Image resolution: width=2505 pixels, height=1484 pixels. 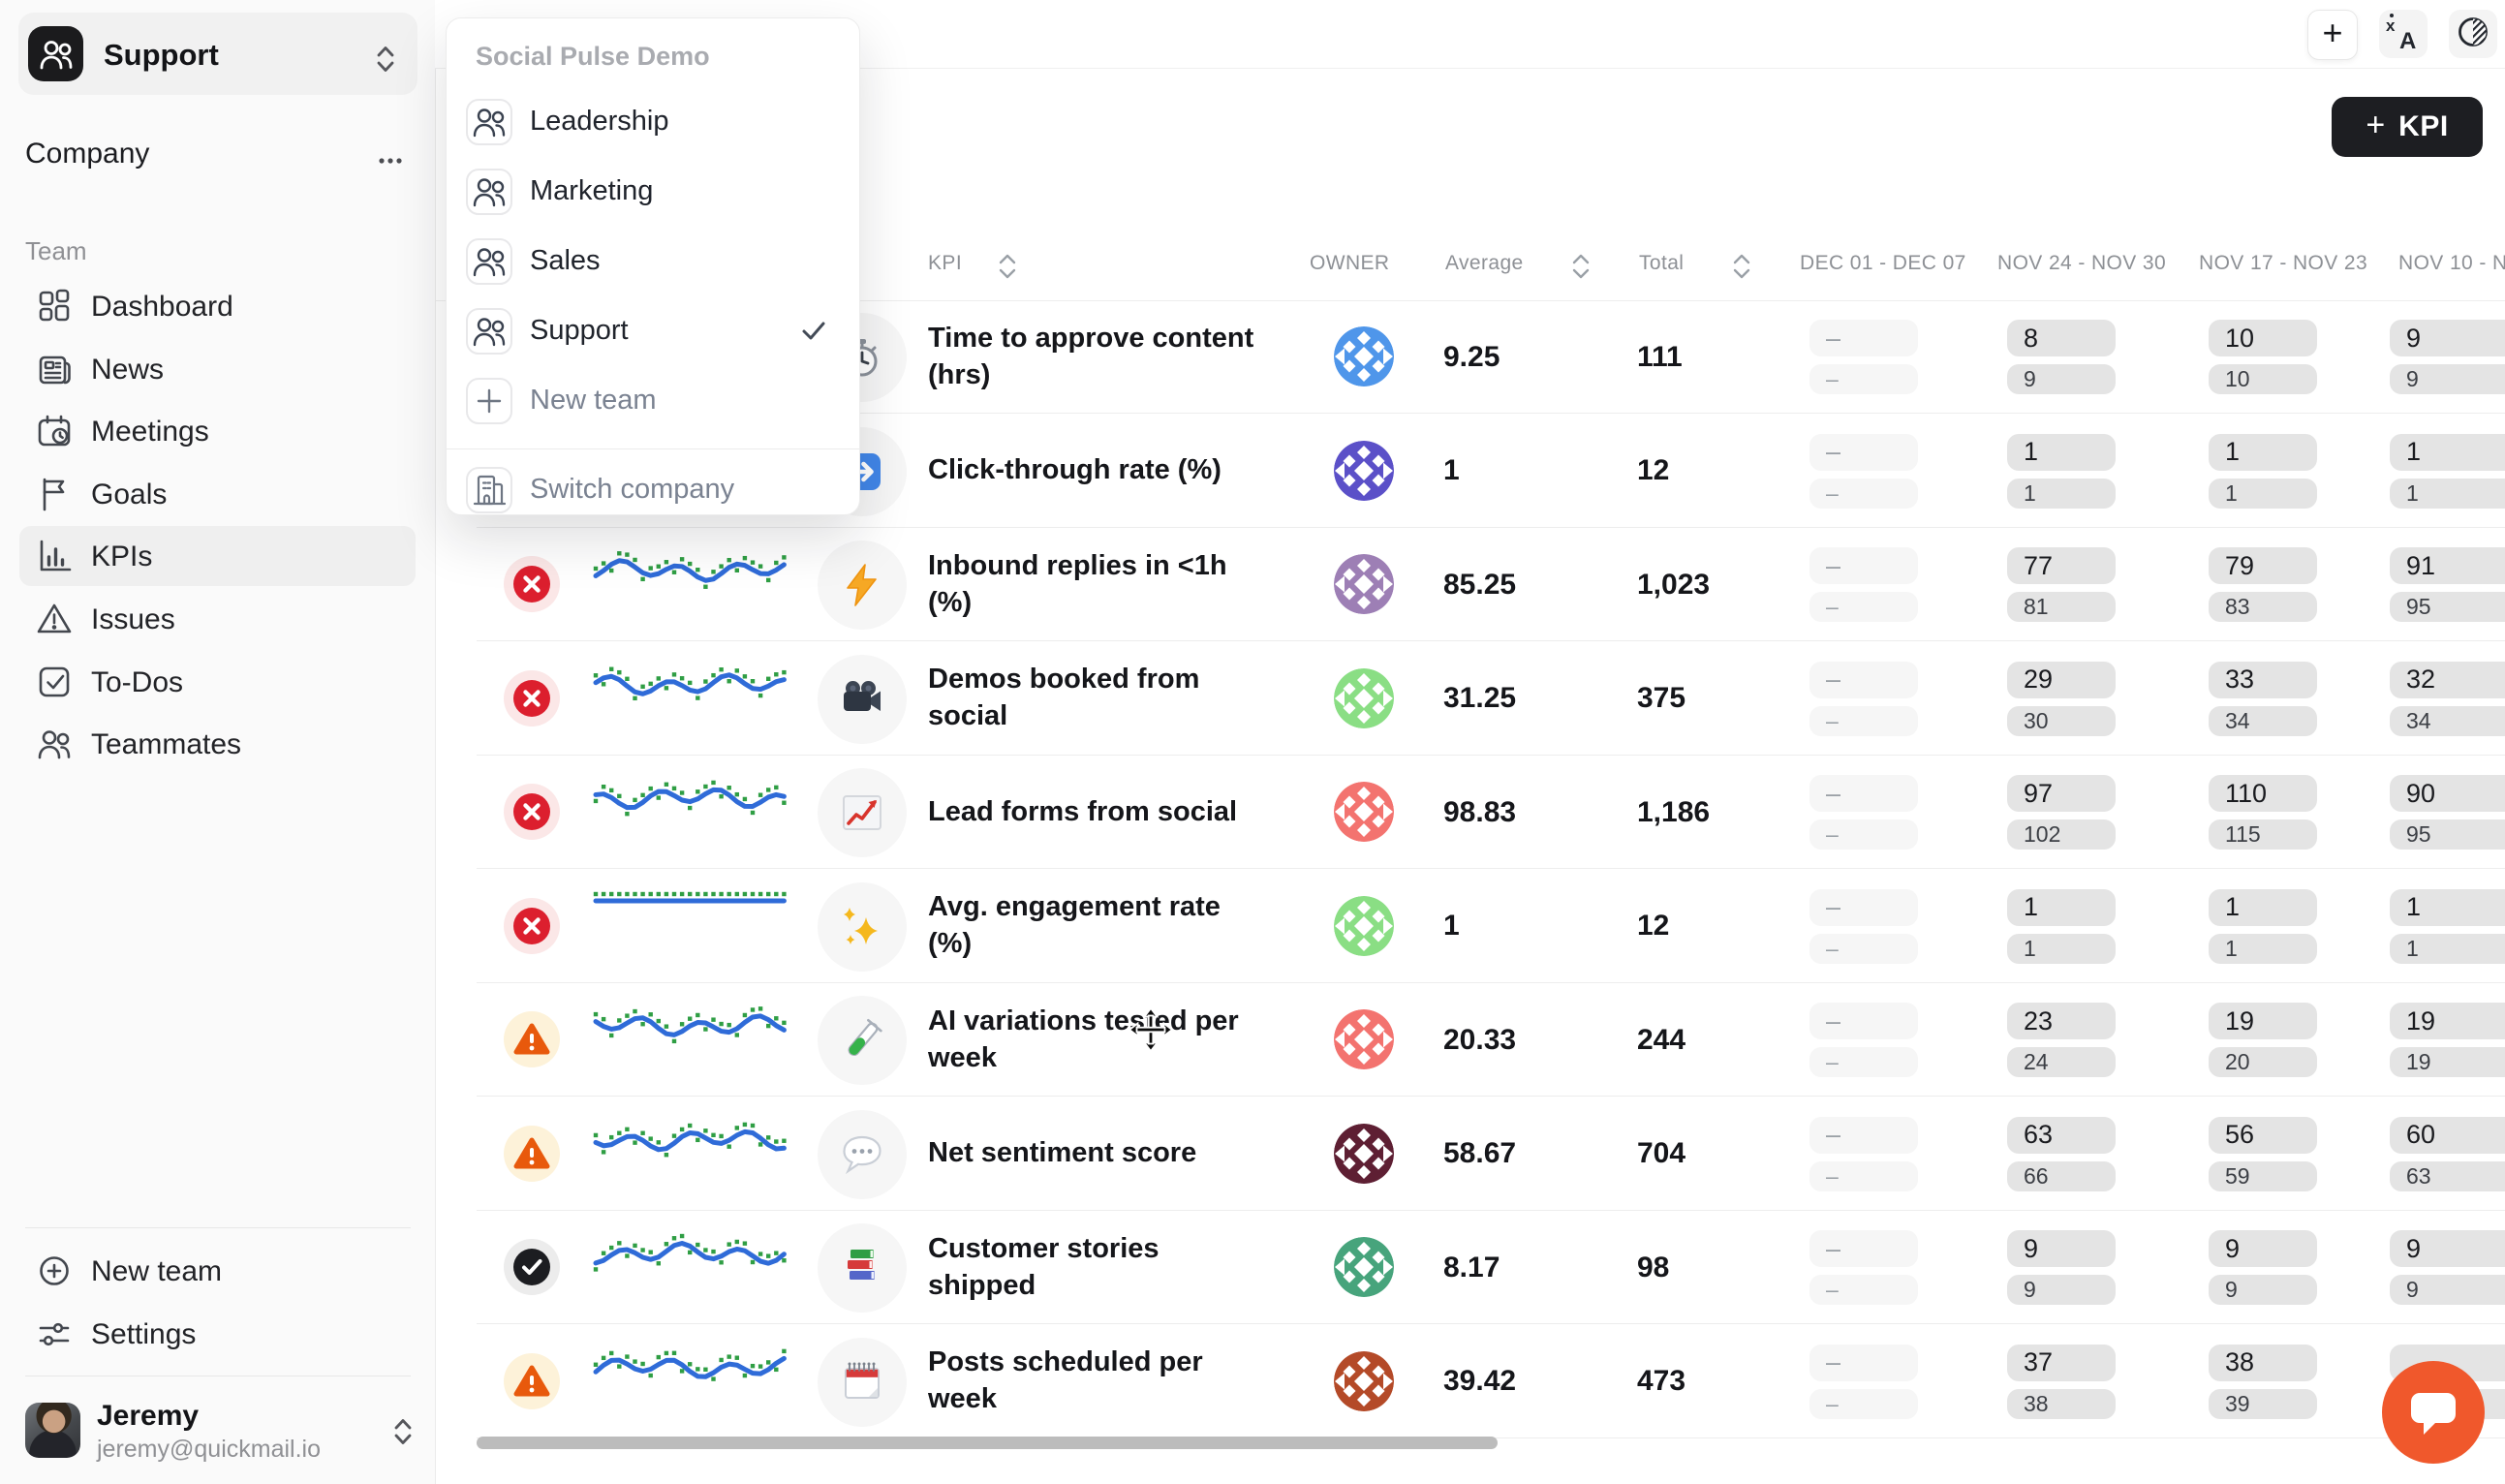 What do you see at coordinates (217, 494) in the screenshot?
I see `sidebar-item-goals: Goals` at bounding box center [217, 494].